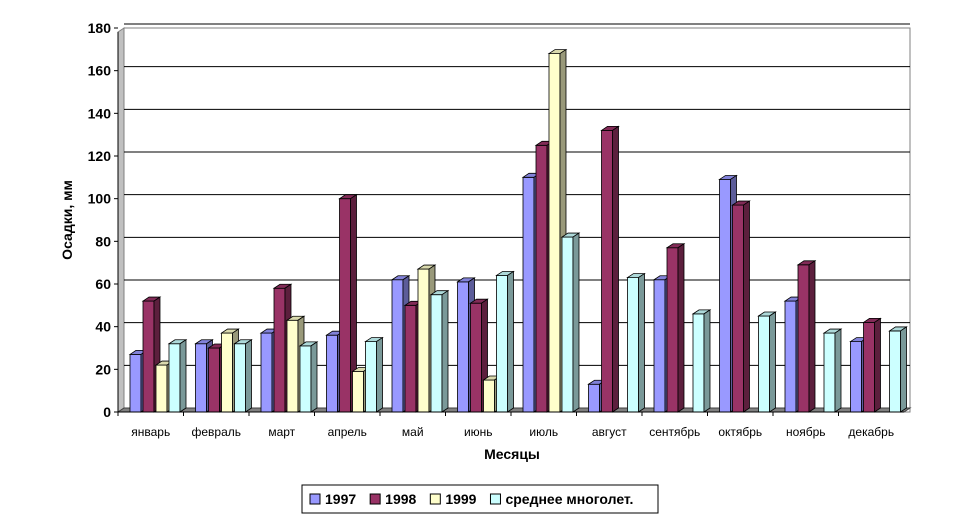 Image resolution: width=958 pixels, height=521 pixels. I want to click on x-tick-label: октябрь, so click(740, 432).